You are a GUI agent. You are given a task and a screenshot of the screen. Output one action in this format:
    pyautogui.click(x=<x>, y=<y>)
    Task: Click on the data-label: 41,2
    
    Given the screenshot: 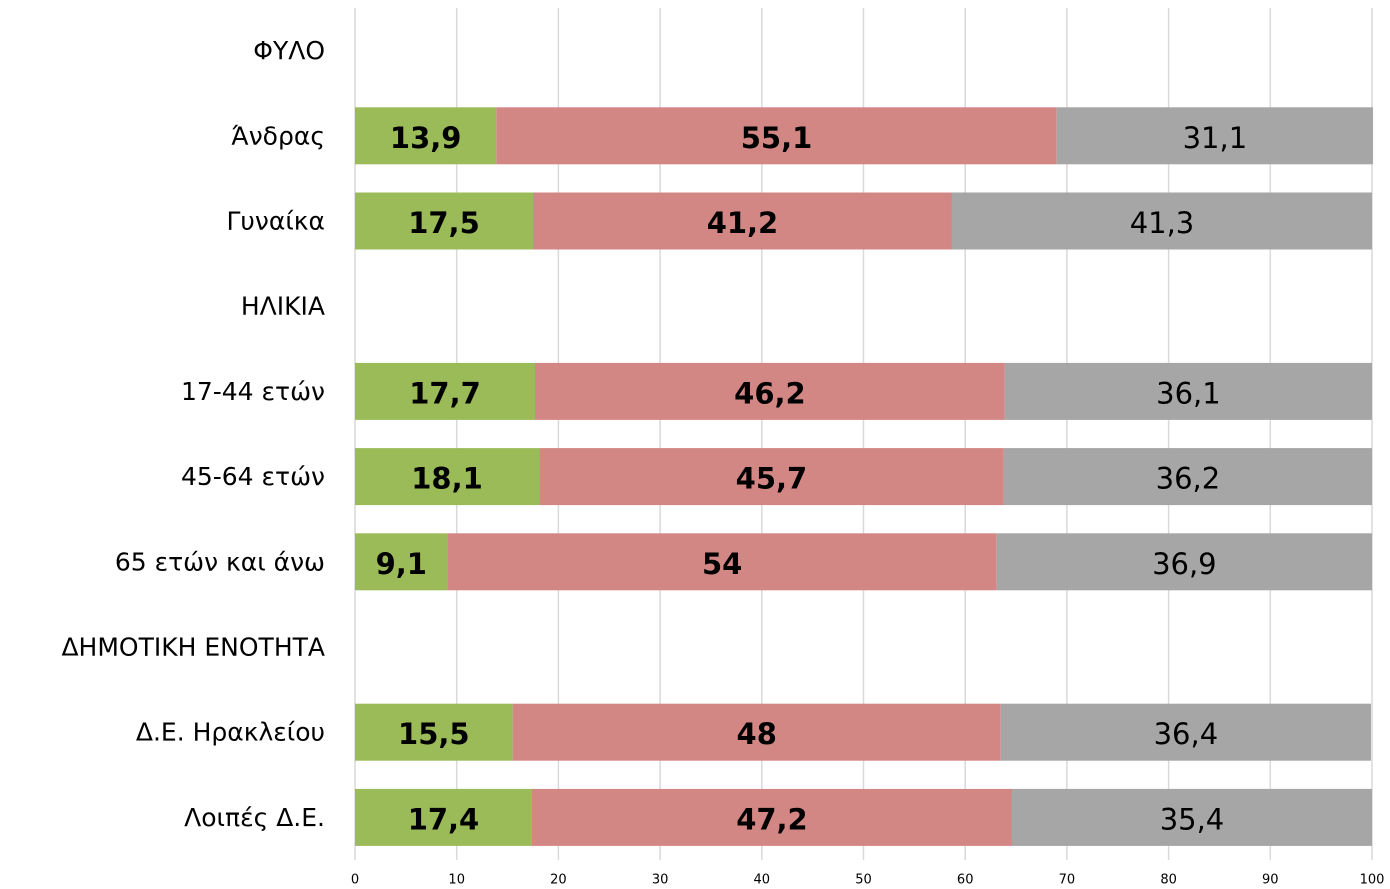 What is the action you would take?
    pyautogui.click(x=743, y=223)
    